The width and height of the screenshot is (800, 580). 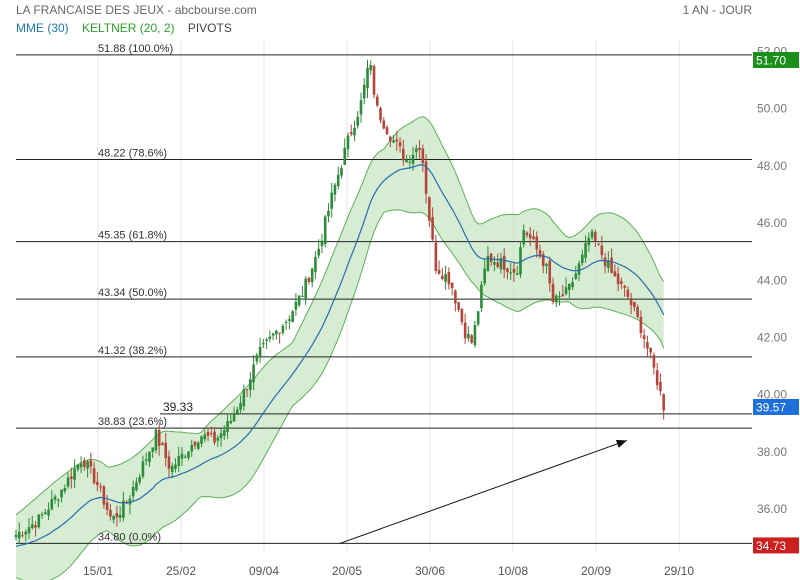 What do you see at coordinates (772, 452) in the screenshot?
I see `y-tick-label: 38.00` at bounding box center [772, 452].